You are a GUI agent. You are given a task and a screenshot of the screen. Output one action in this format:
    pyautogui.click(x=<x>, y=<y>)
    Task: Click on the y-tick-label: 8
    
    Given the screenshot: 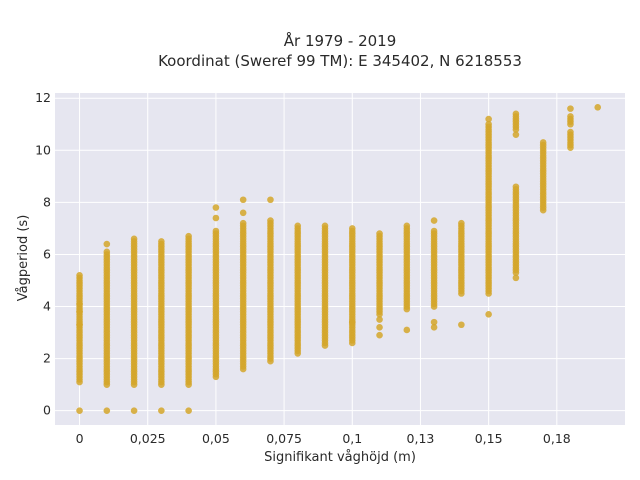 What is the action you would take?
    pyautogui.click(x=47, y=201)
    